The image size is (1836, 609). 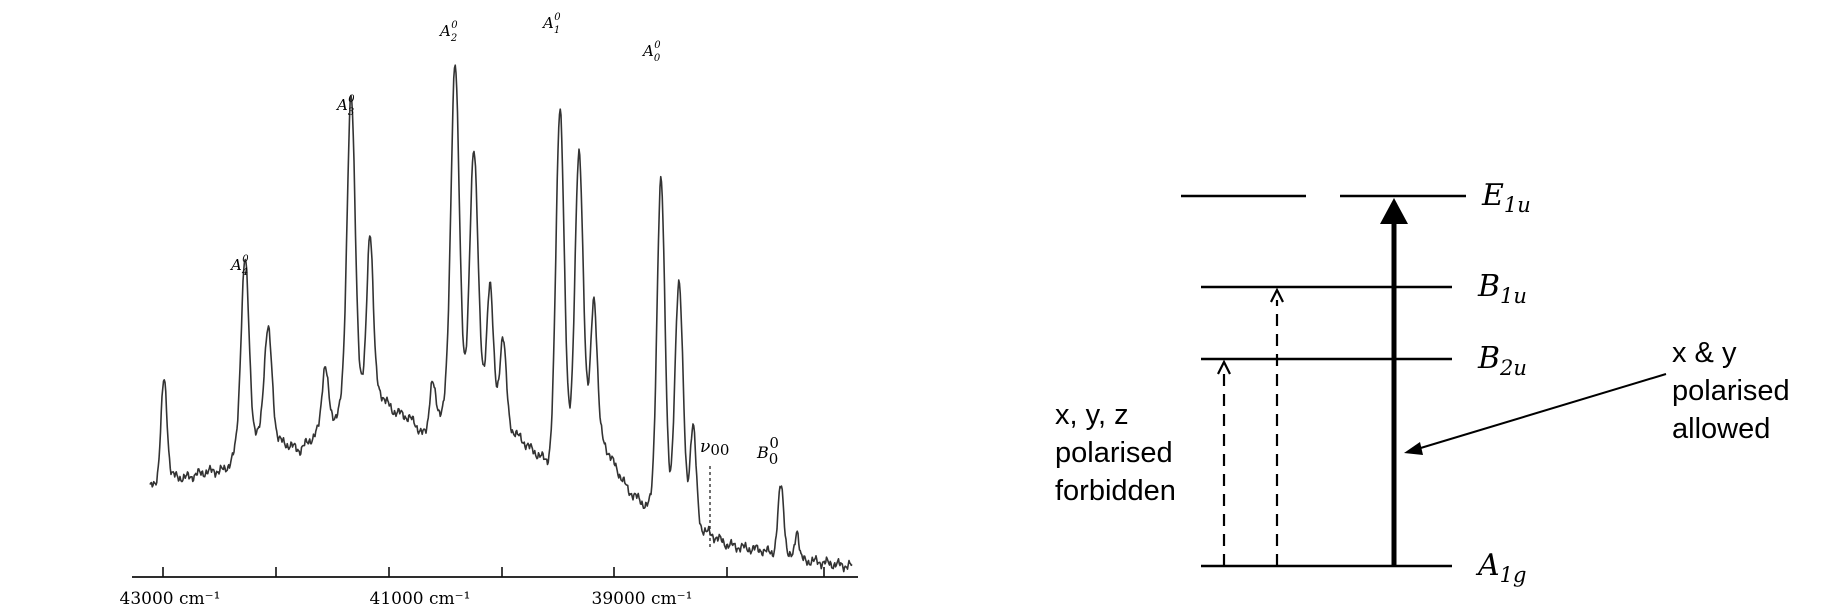 I want to click on annotation-allowed: x & y polarised allowed, so click(x=1731, y=391).